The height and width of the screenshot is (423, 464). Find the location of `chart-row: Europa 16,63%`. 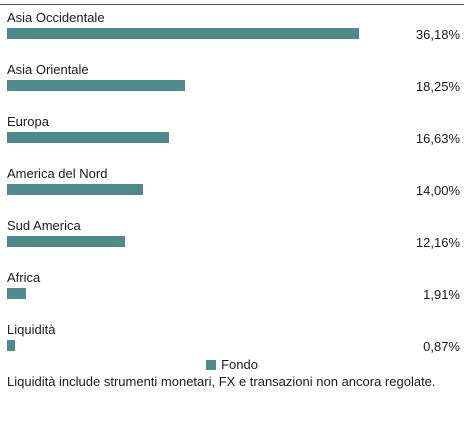

chart-row: Europa 16,63% is located at coordinates (232, 140).